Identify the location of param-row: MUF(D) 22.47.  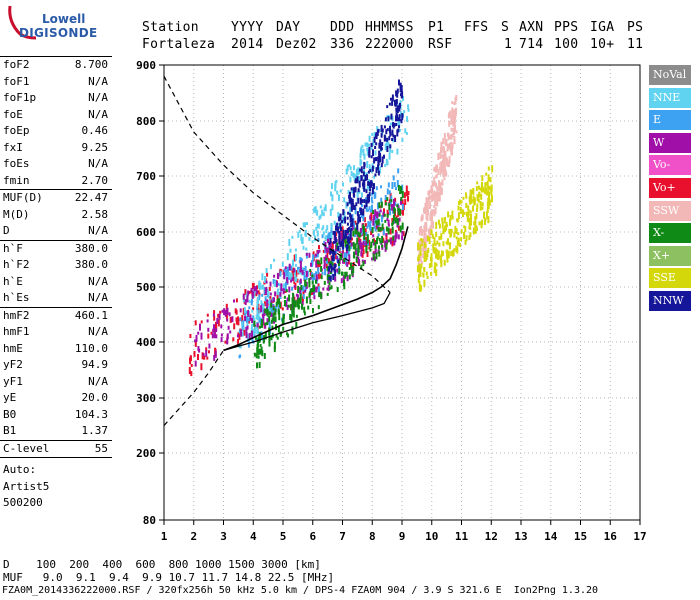
(56, 198).